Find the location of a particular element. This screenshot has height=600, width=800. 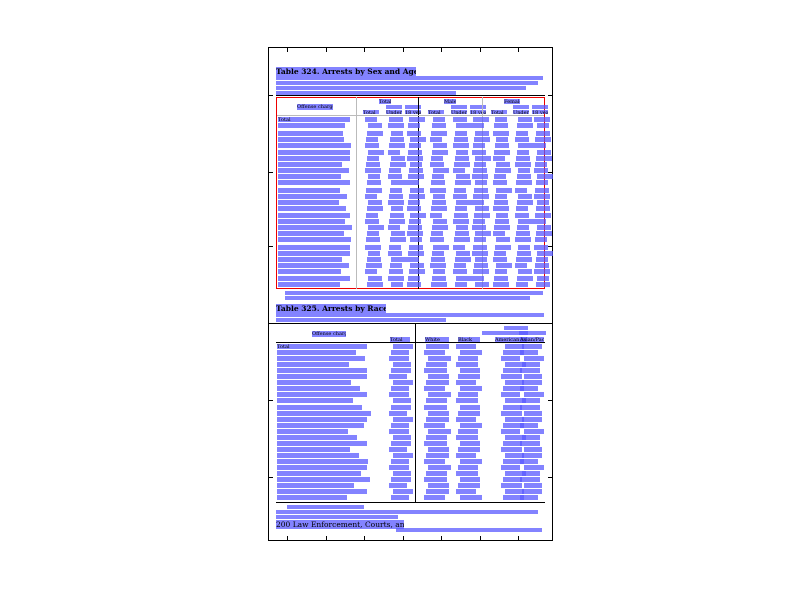

column-header: 18 years and over is located at coordinates (540, 112).